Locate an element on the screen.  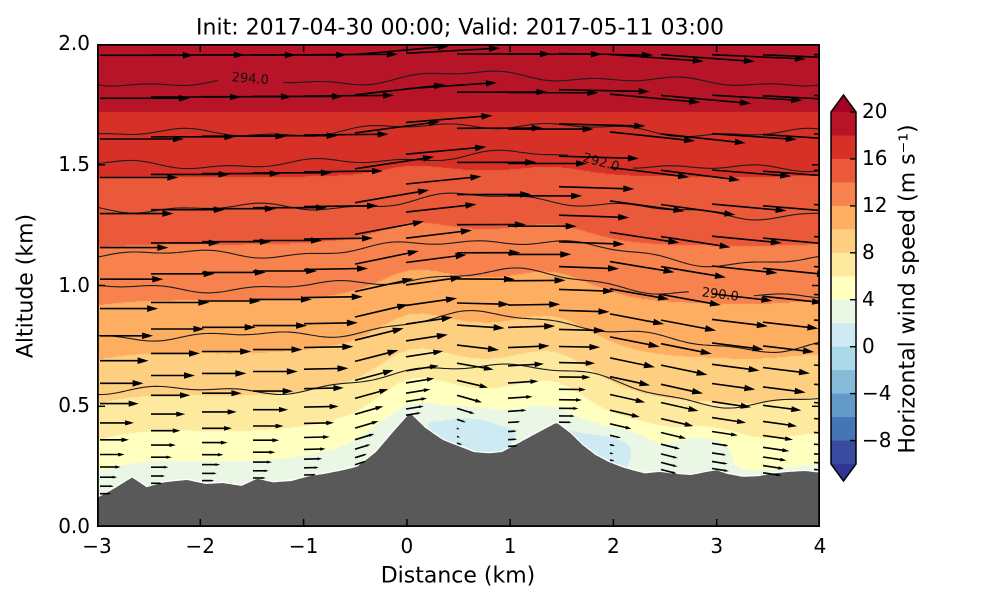
y-axis-label: Altitude (km) is located at coordinates (26, 286).